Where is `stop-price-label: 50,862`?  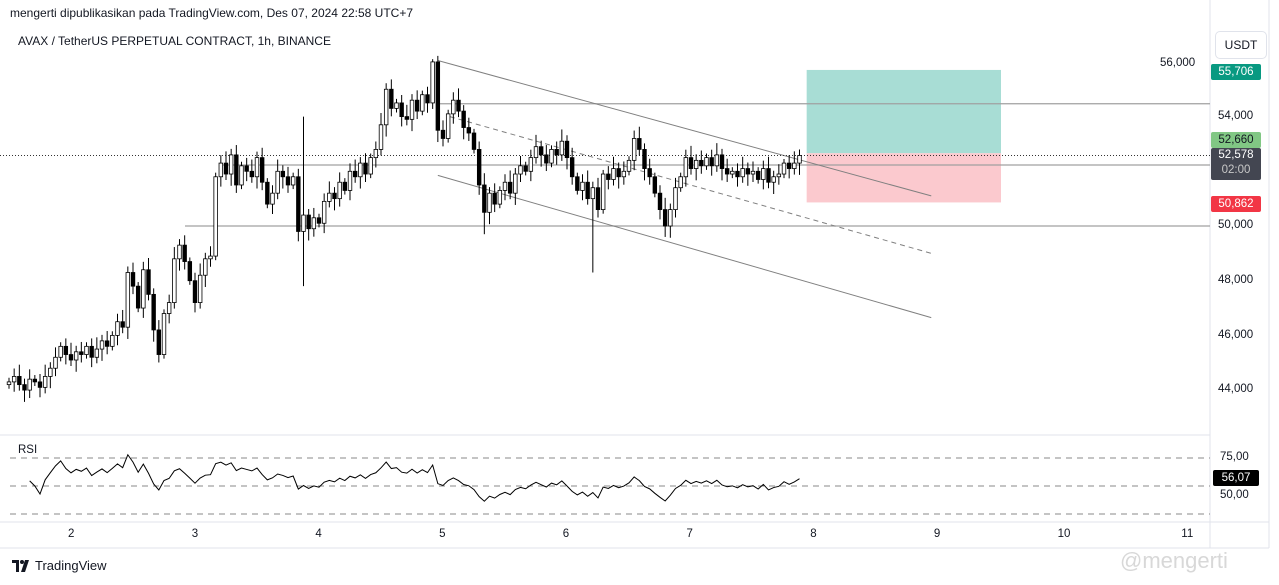
stop-price-label: 50,862 is located at coordinates (1236, 204).